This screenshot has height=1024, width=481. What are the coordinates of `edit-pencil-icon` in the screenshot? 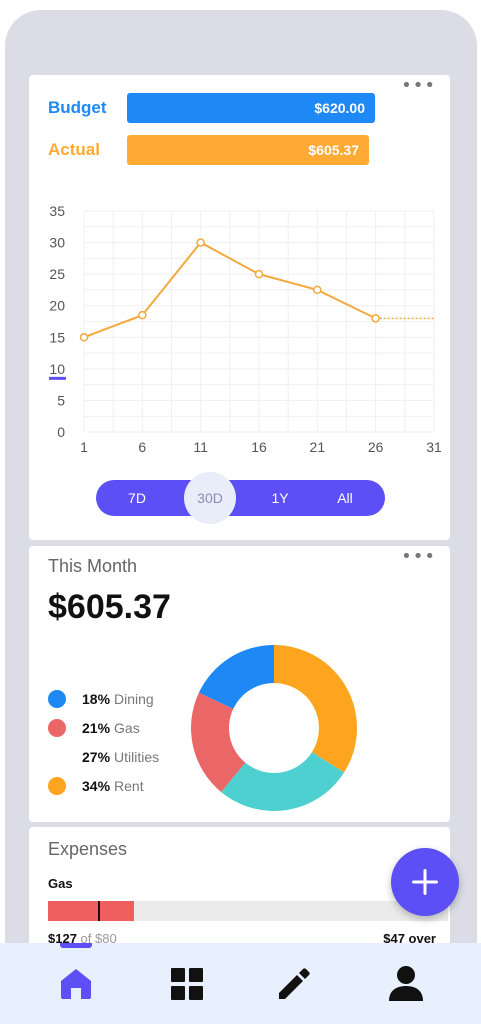 It's located at (294, 983).